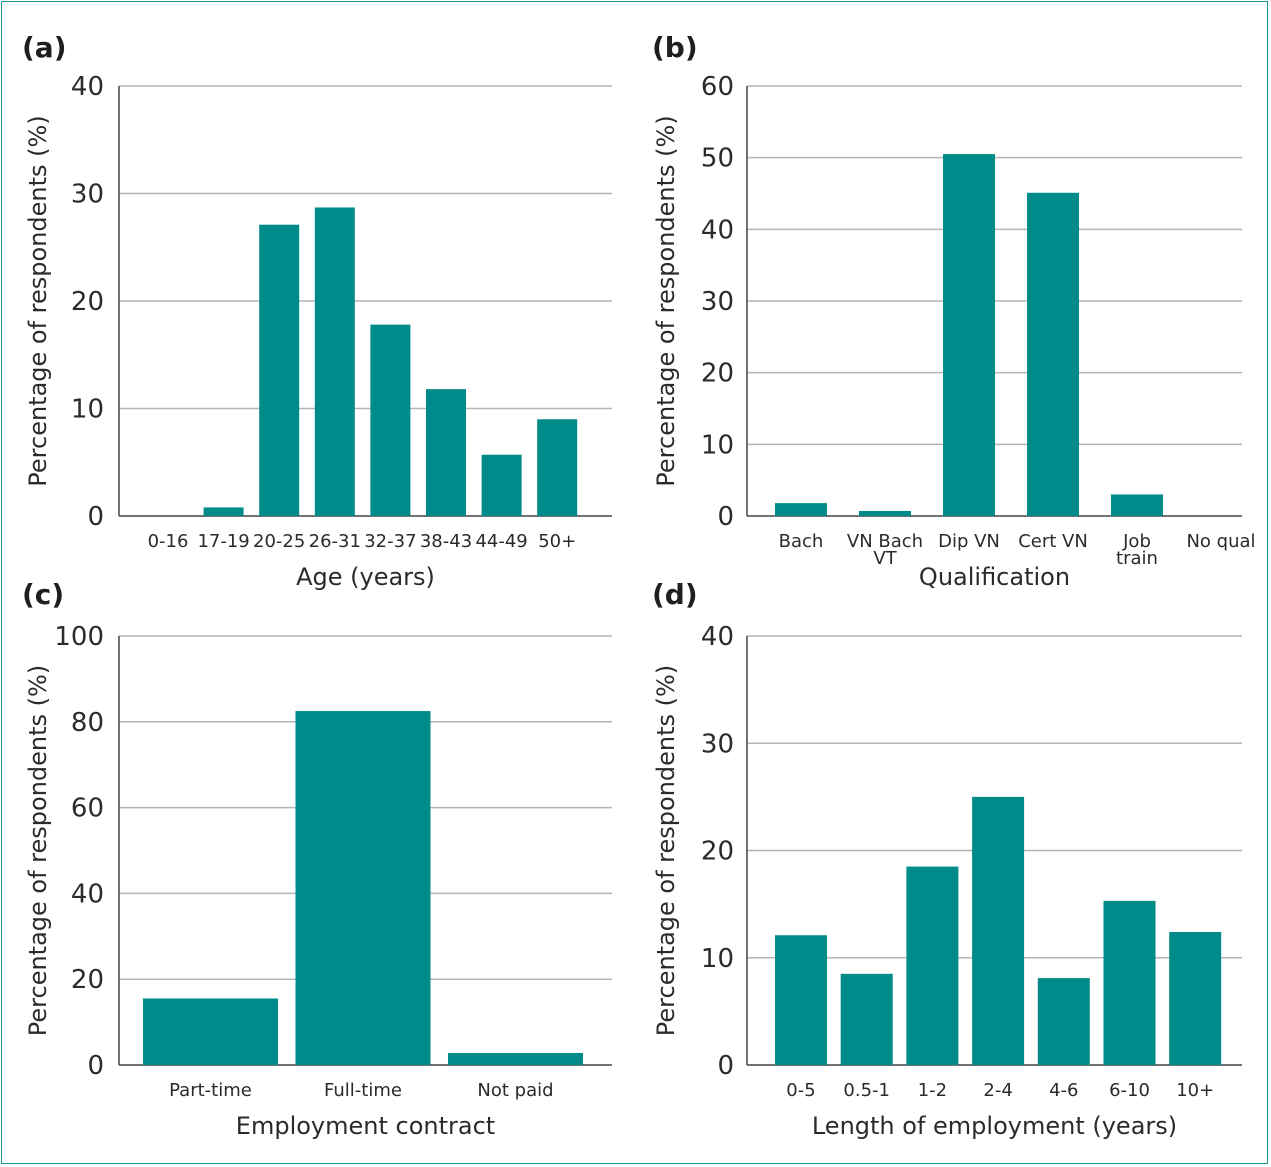  Describe the element at coordinates (1137, 505) in the screenshot. I see `bar-job-train` at that location.